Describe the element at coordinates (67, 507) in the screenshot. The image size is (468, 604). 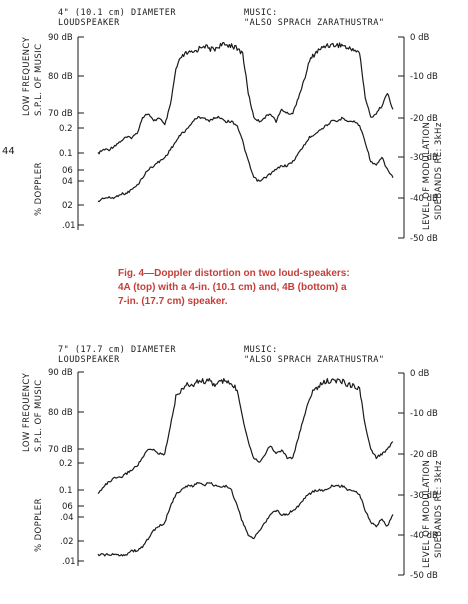
I see `chart-b-tick-06: 06` at that location.